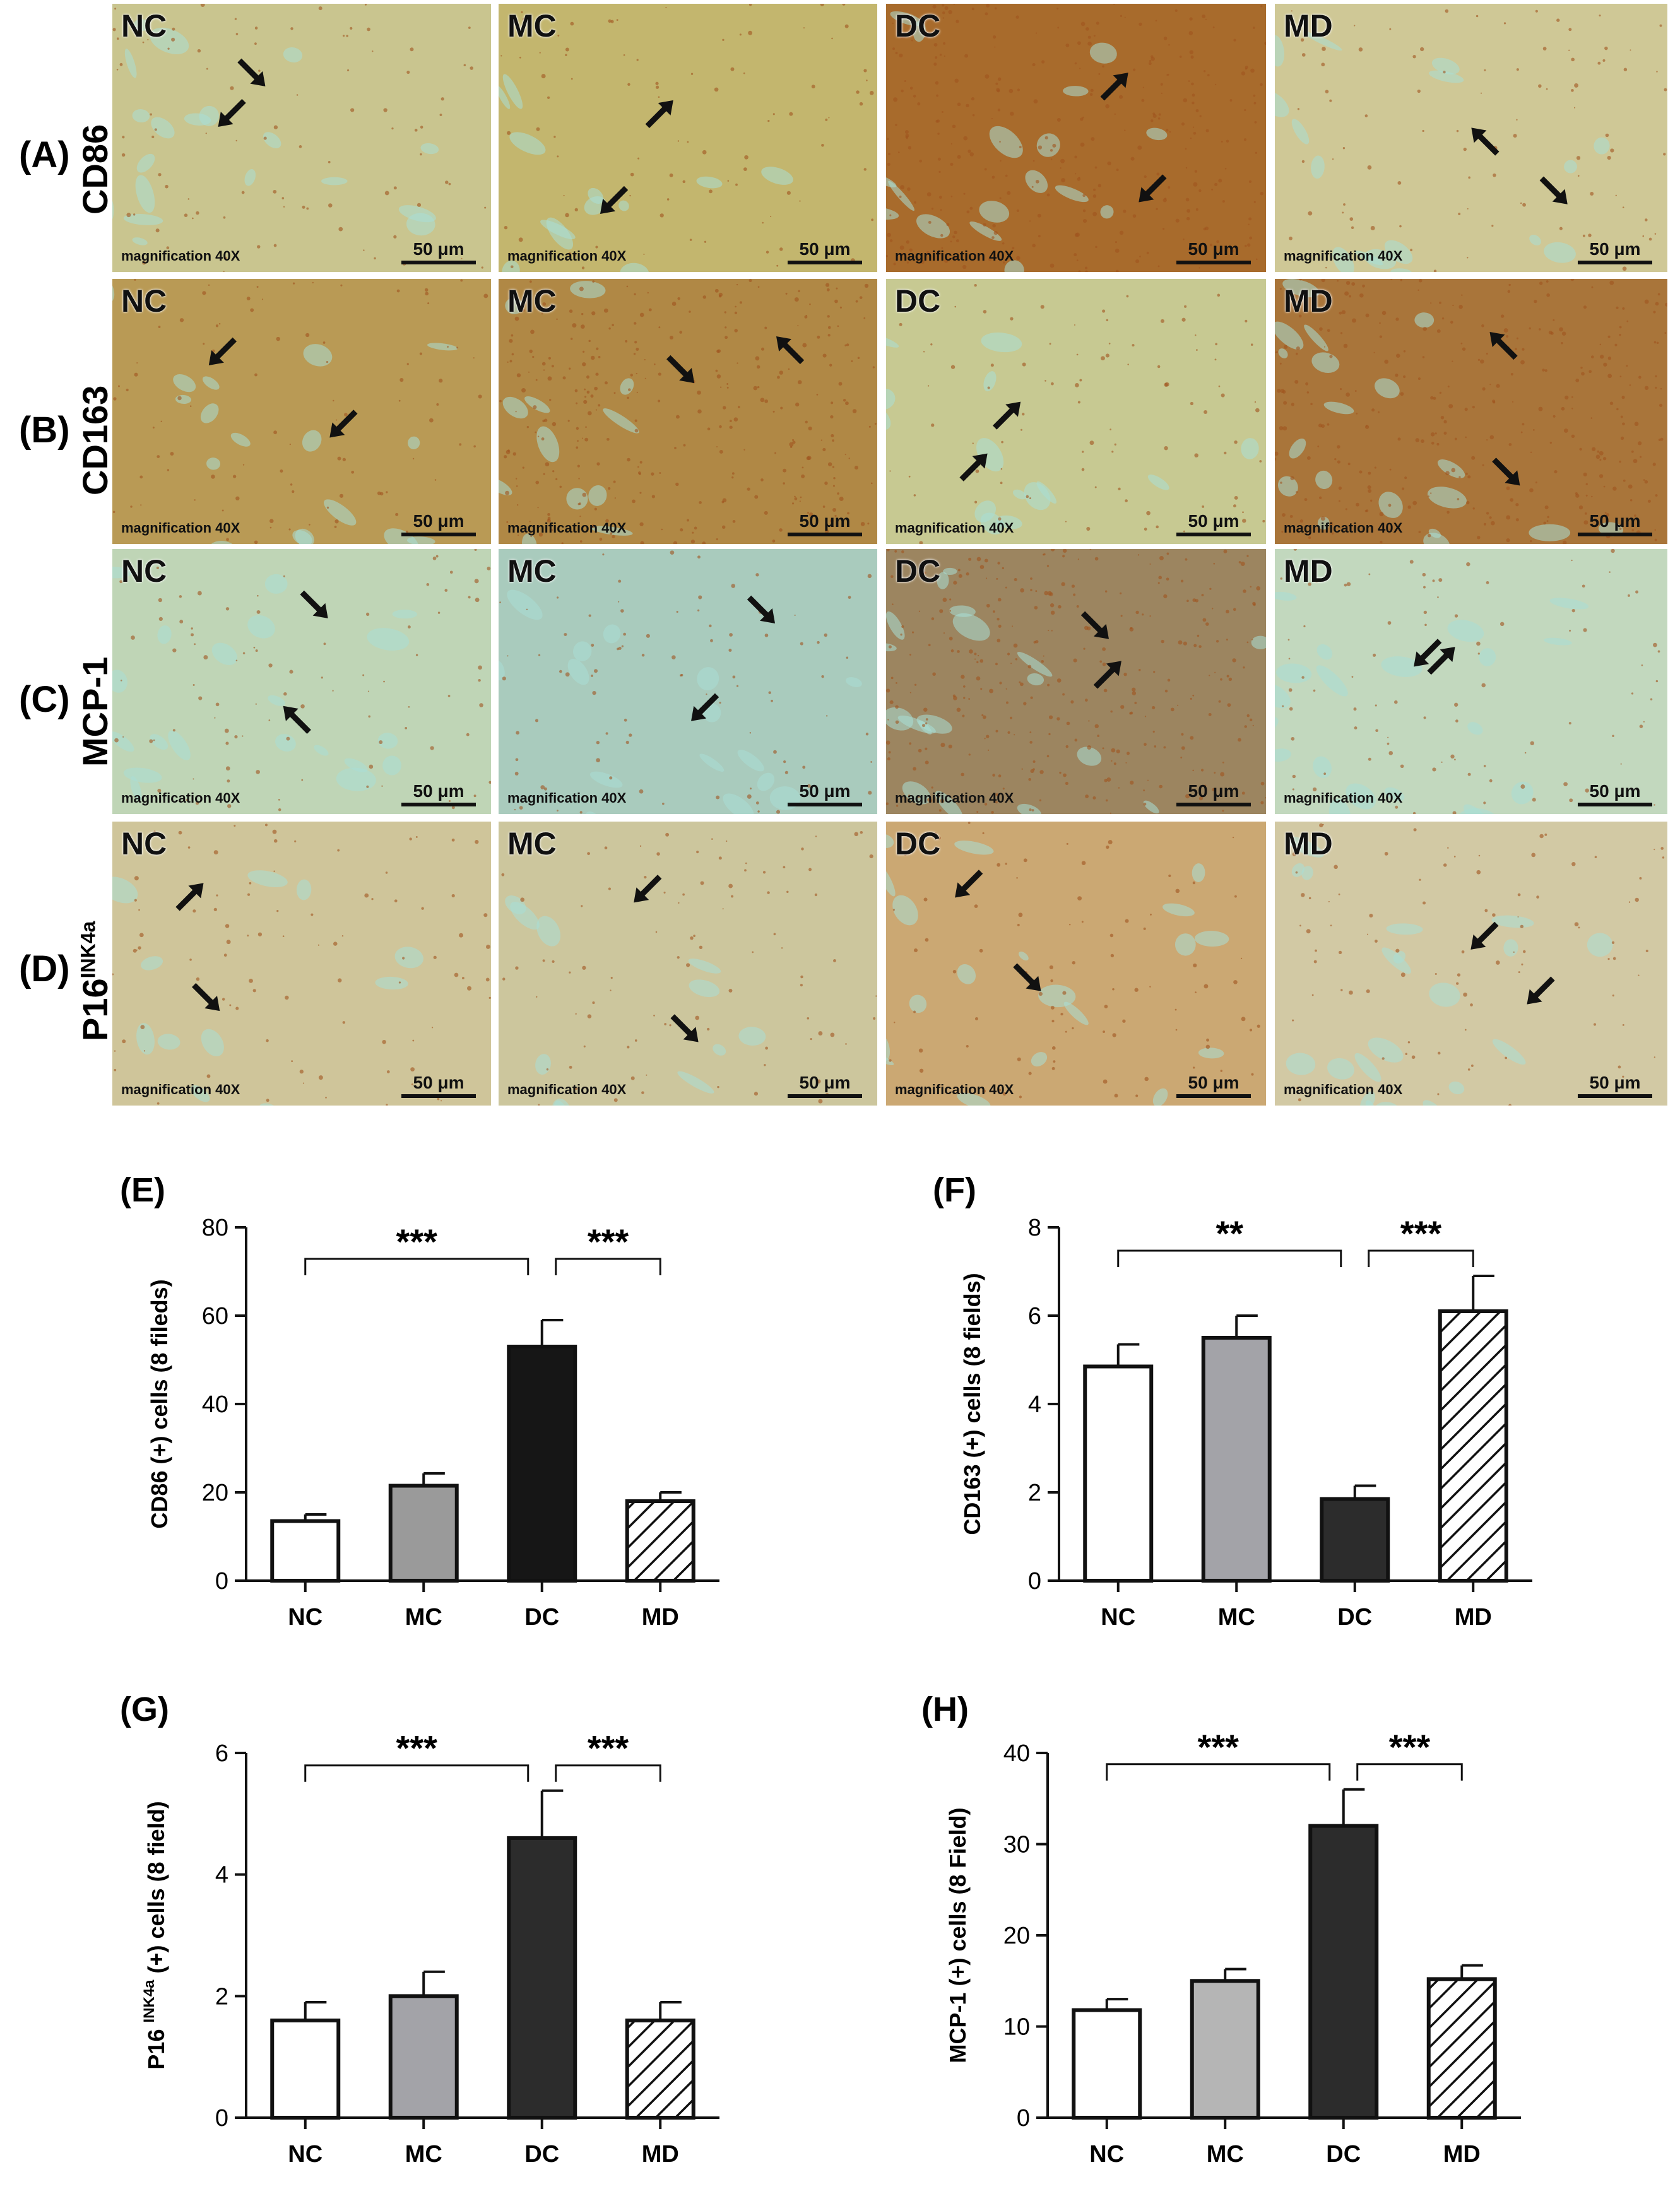 Image resolution: width=1680 pixels, height=2189 pixels. Describe the element at coordinates (1471, 411) in the screenshot. I see `micrograph-cd163-md: MD magnification 40X 50 μm` at that location.